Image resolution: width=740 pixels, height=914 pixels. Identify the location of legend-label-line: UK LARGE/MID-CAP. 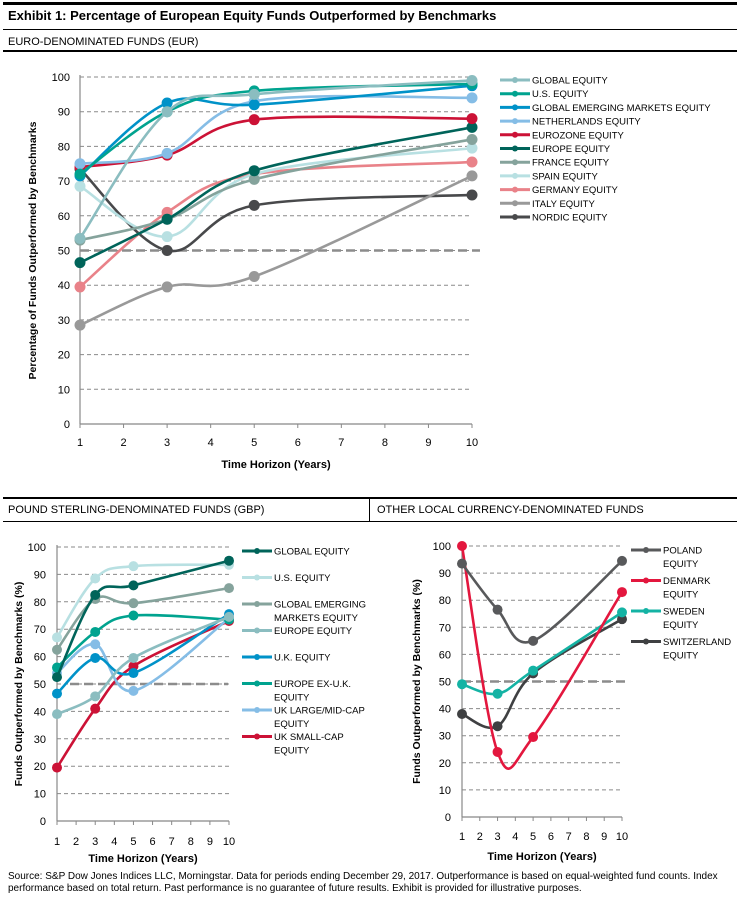
(319, 711).